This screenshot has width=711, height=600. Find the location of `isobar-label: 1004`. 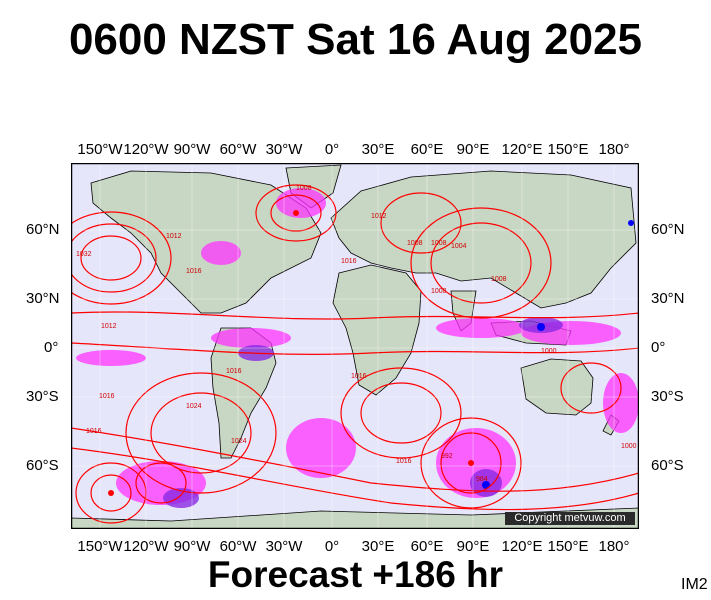

isobar-label: 1004 is located at coordinates (459, 246).